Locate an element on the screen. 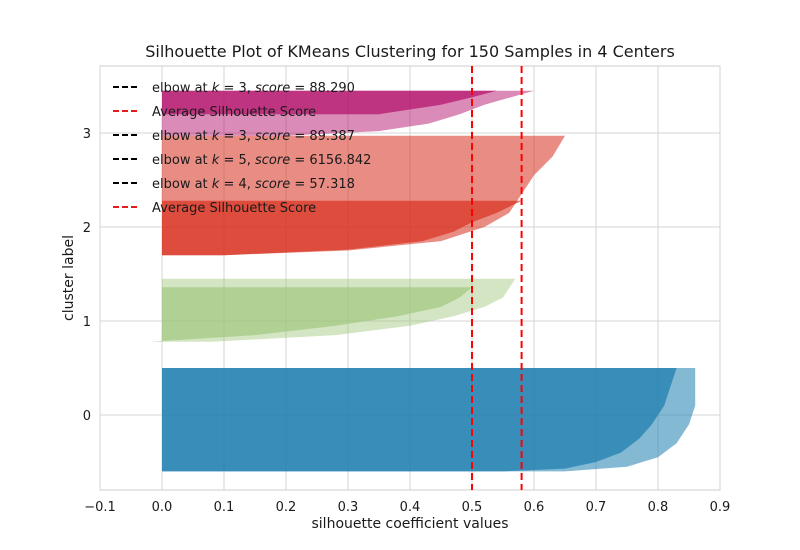 The height and width of the screenshot is (550, 800). x-tick-label: 0.1 is located at coordinates (224, 507).